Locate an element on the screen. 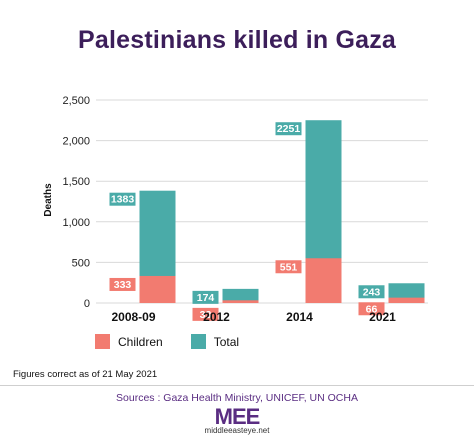  data-label-total: 2251 is located at coordinates (289, 129).